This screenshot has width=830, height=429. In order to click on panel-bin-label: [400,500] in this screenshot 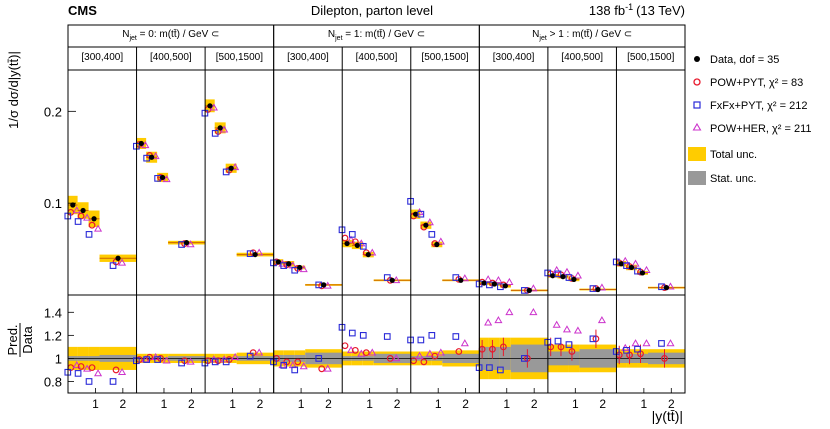, I will do `click(171, 57)`.